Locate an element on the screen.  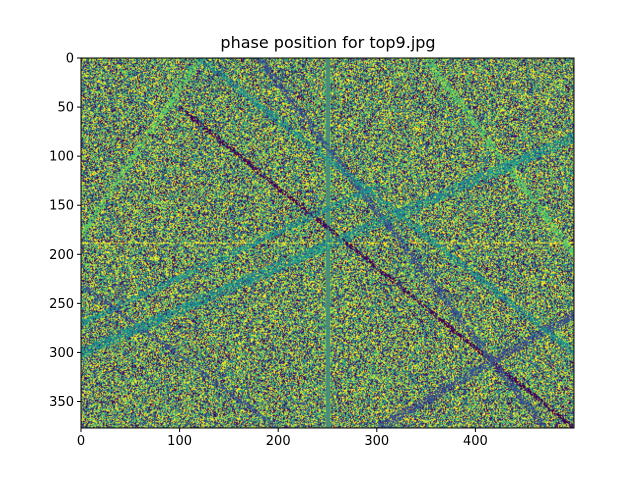
y-axis: 0 50 100 150 200 250 300 350 is located at coordinates (65, 231).